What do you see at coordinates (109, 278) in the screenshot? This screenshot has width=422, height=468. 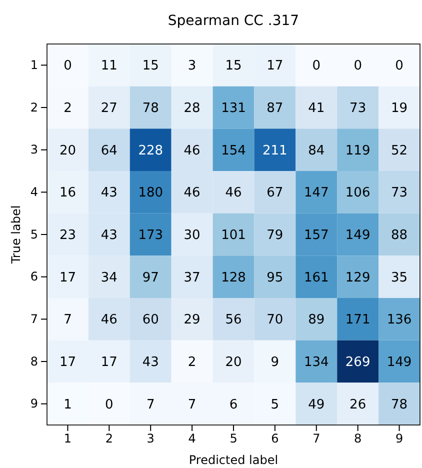 I see `data-label: 34` at bounding box center [109, 278].